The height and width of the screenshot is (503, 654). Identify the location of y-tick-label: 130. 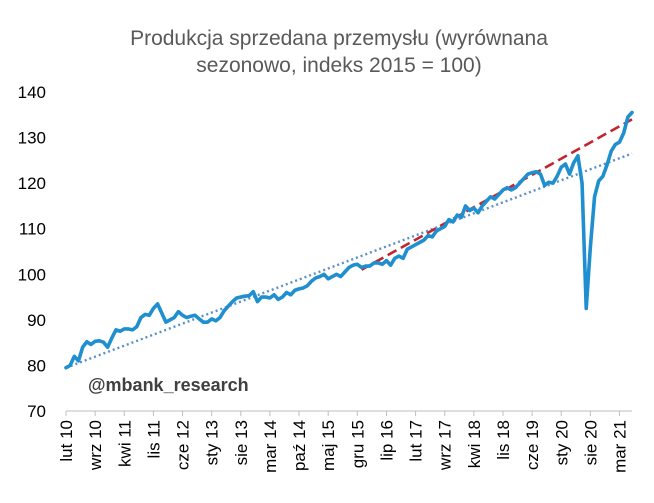
(32, 138).